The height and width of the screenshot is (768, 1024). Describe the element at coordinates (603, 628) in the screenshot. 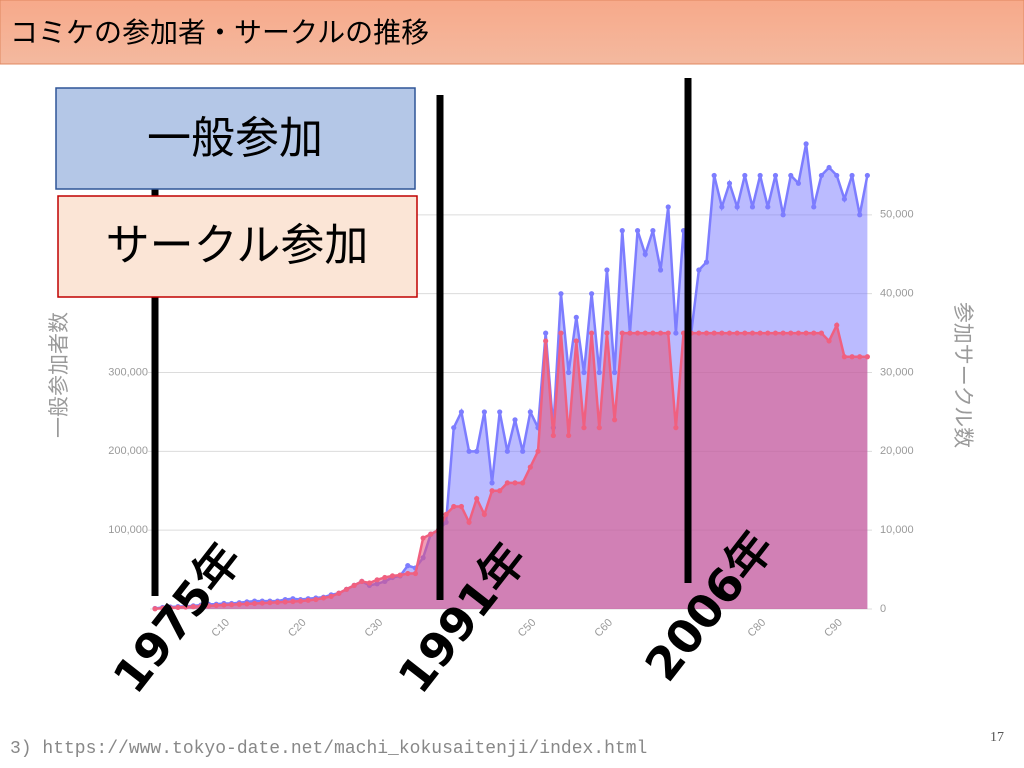

I see `x-tick-label: C60` at that location.